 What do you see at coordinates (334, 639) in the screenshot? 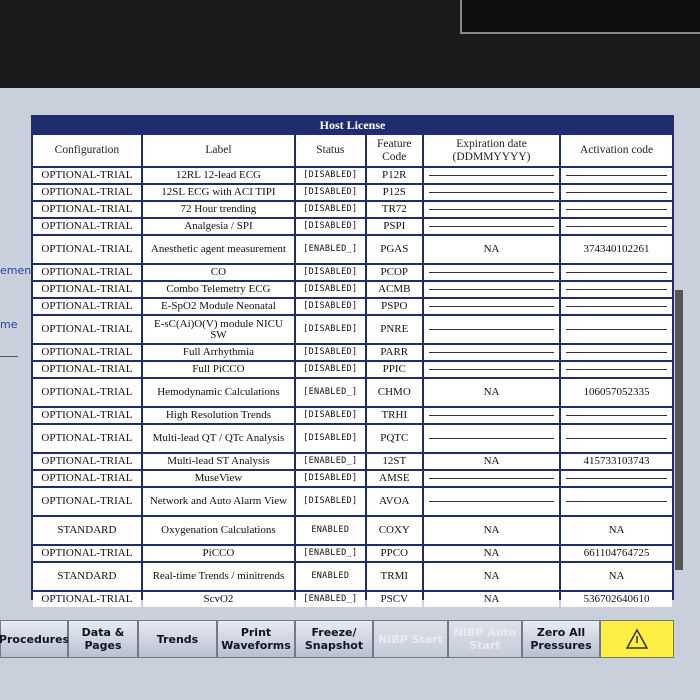
I see `toolbar-button: Freeze/ Snapshot` at bounding box center [334, 639].